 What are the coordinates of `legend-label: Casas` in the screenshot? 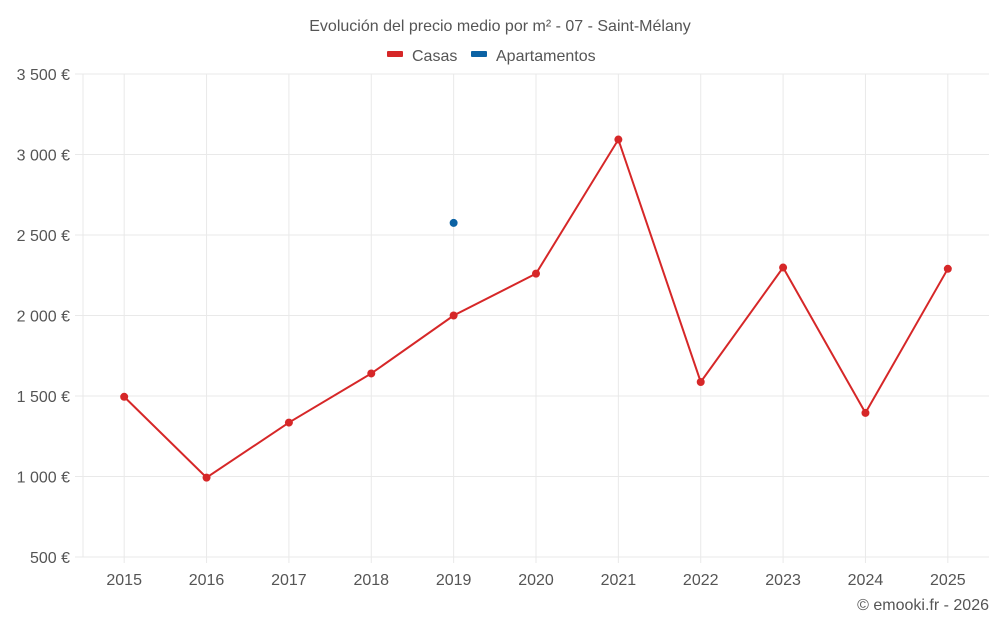 It's located at (434, 56).